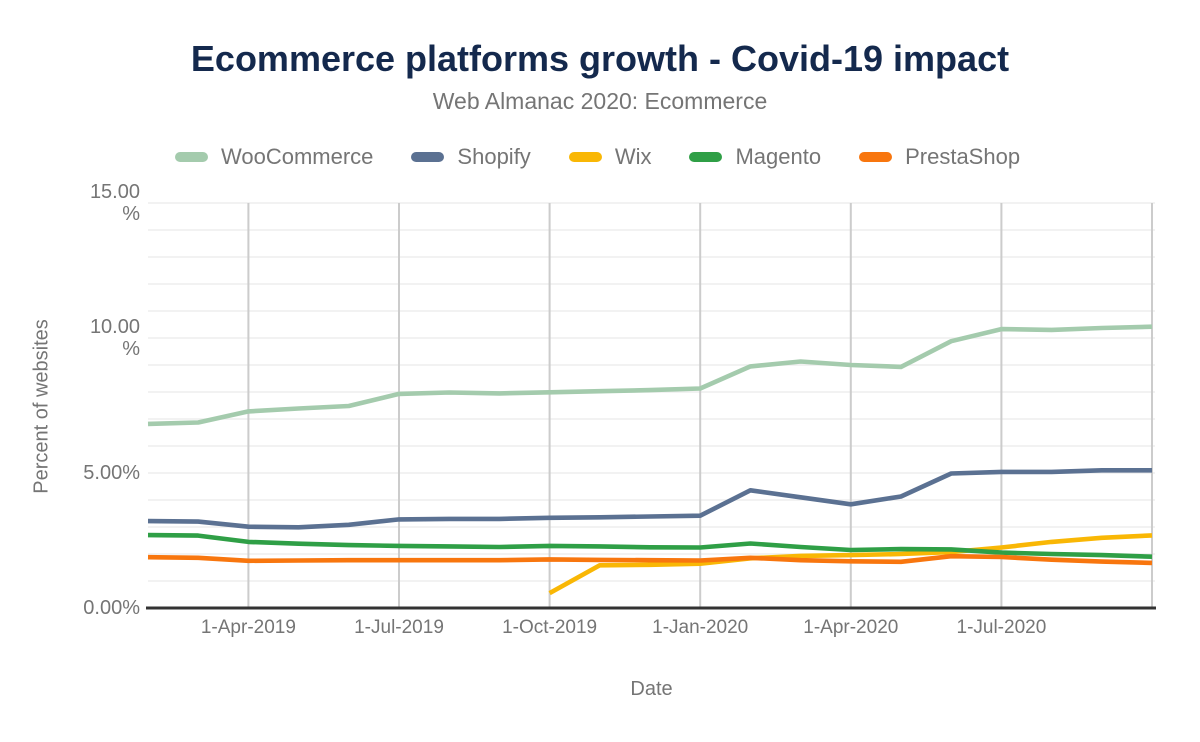  What do you see at coordinates (610, 157) in the screenshot?
I see `legend-item-wix: Wix` at bounding box center [610, 157].